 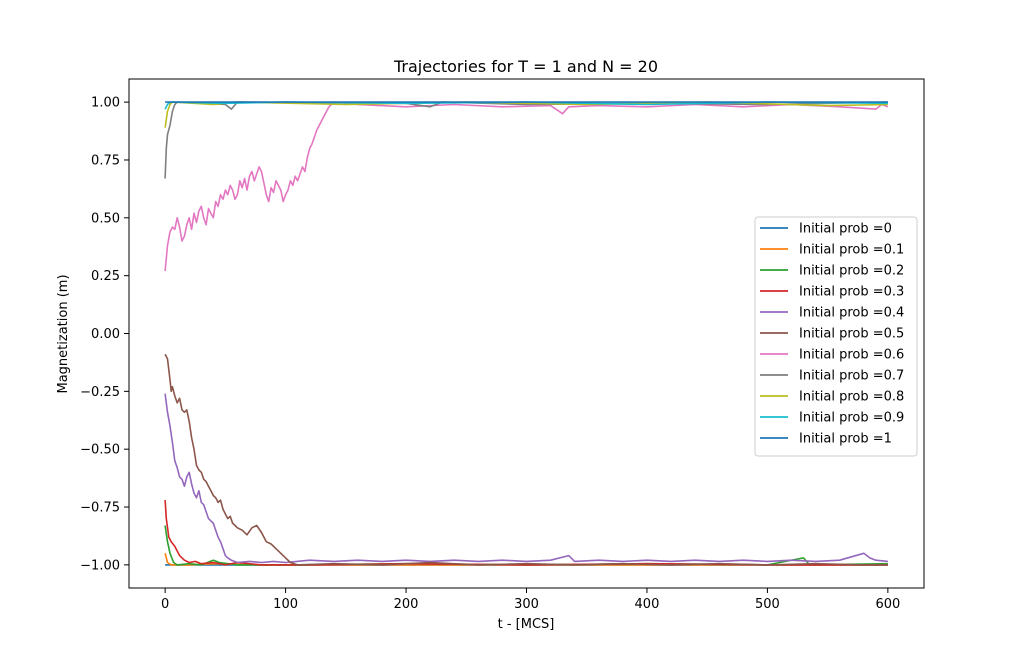 I want to click on legend-label: Initial prob =0, so click(x=845, y=229).